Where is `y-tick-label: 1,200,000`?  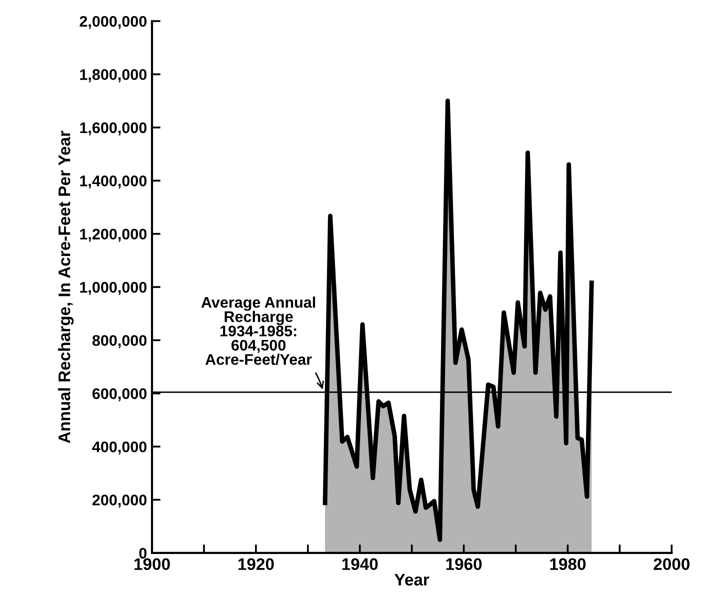
y-tick-label: 1,200,000 is located at coordinates (113, 235).